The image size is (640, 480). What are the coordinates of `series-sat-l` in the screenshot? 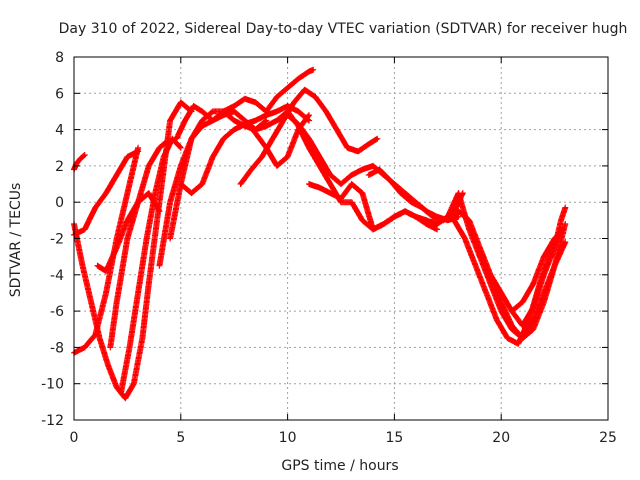 It's located at (309, 136).